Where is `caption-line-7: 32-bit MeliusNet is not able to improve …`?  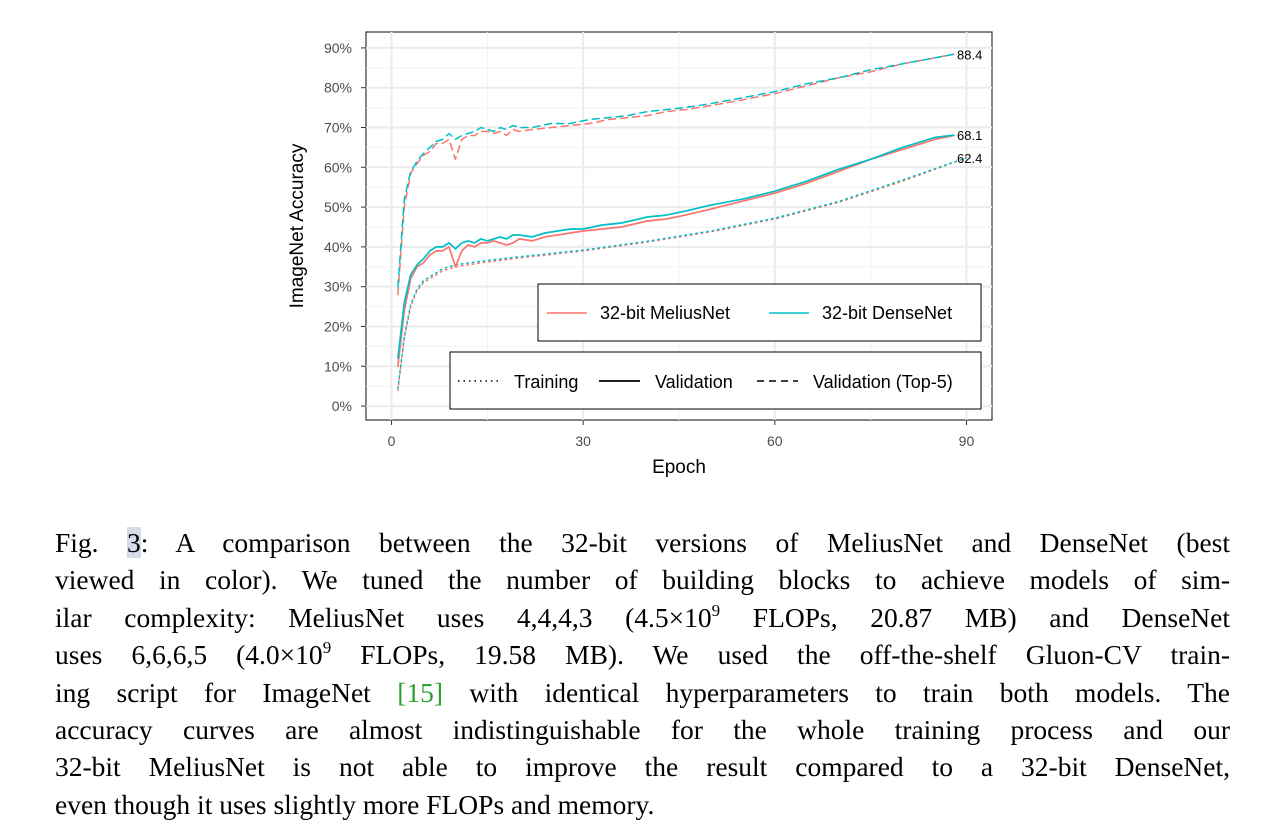
caption-line-7: 32-bit MeliusNet is not able to improve … is located at coordinates (642, 767).